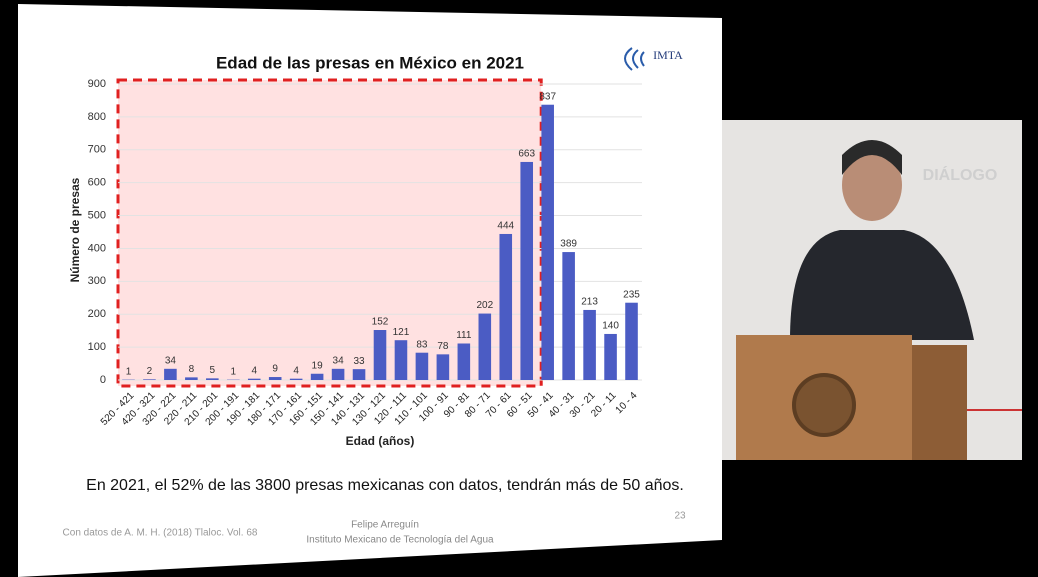 This screenshot has width=1038, height=577. I want to click on value-label: 152, so click(380, 322).